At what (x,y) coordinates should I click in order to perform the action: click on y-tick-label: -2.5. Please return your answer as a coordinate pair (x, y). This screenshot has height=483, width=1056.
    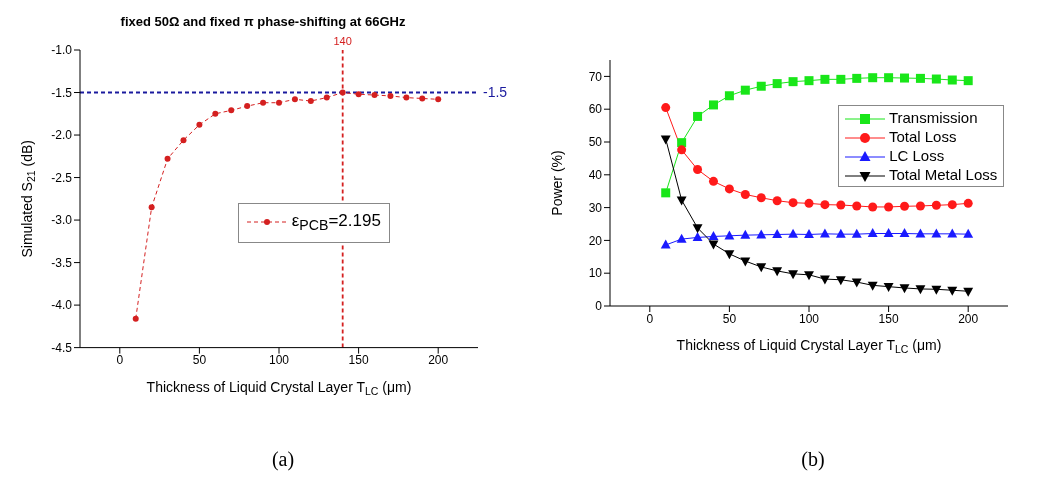
    Looking at the image, I should click on (62, 177).